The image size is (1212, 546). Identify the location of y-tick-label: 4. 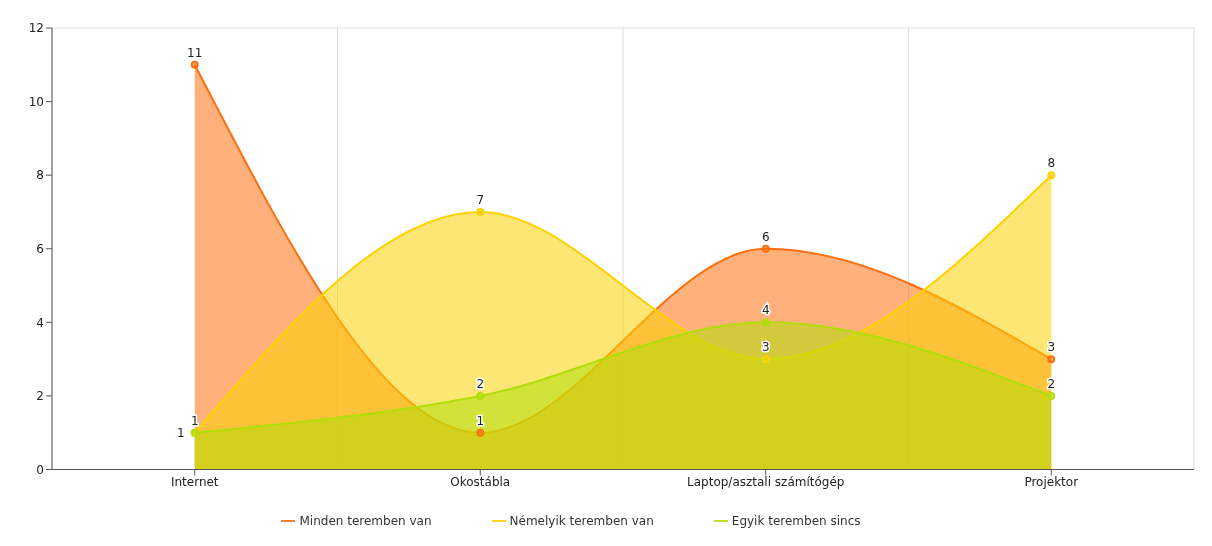
(40, 322).